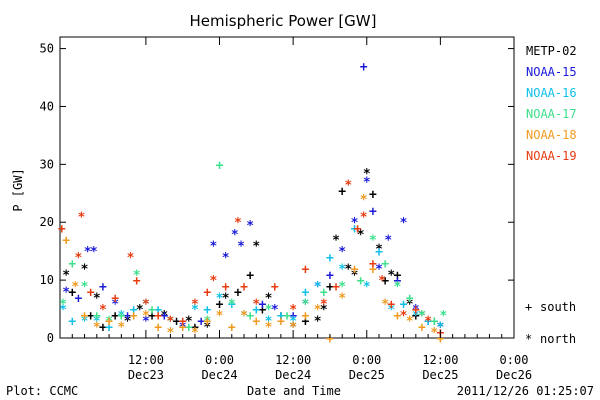 The image size is (600, 400). Describe the element at coordinates (50, 338) in the screenshot. I see `y-tick-label: 0` at that location.